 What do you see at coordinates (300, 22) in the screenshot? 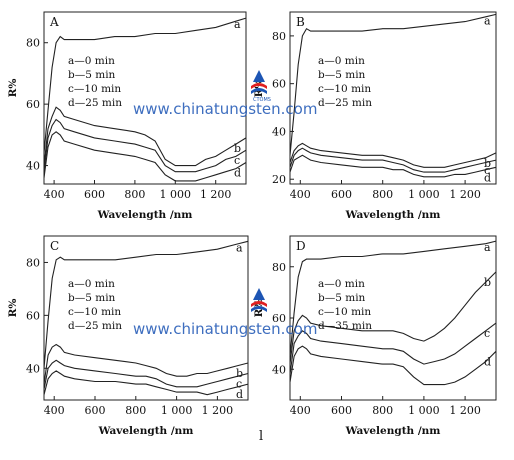
I see `panel-letter: B` at bounding box center [300, 22].